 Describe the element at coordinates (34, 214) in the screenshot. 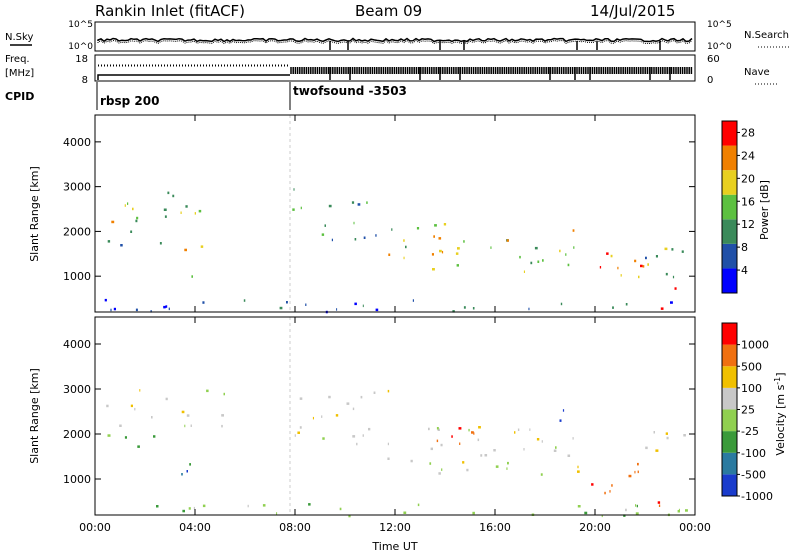

I see `power-y-axis-title: Slant Range [km]` at that location.